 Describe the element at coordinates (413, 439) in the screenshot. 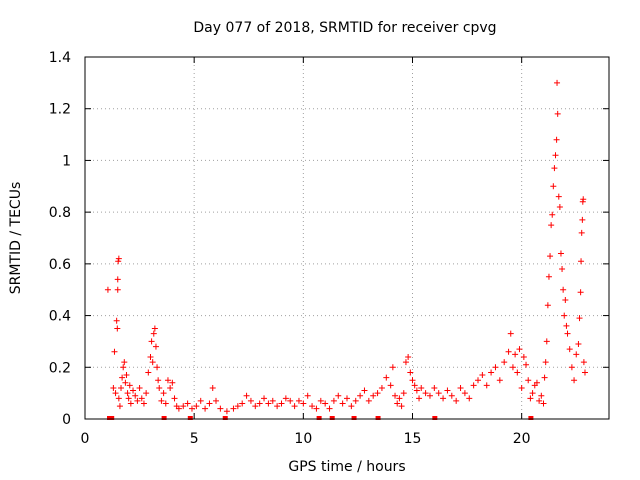

I see `x-tick-label: 15` at that location.